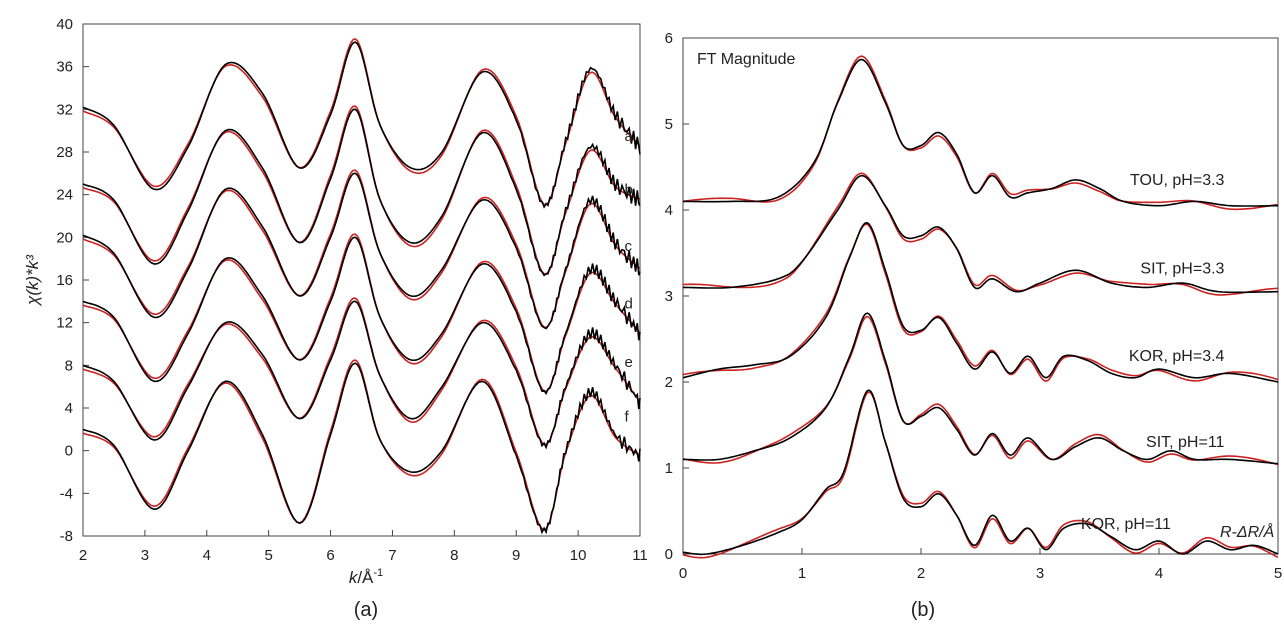 The height and width of the screenshot is (631, 1284). Describe the element at coordinates (392, 555) in the screenshot. I see `x-tick-label: 7` at that location.